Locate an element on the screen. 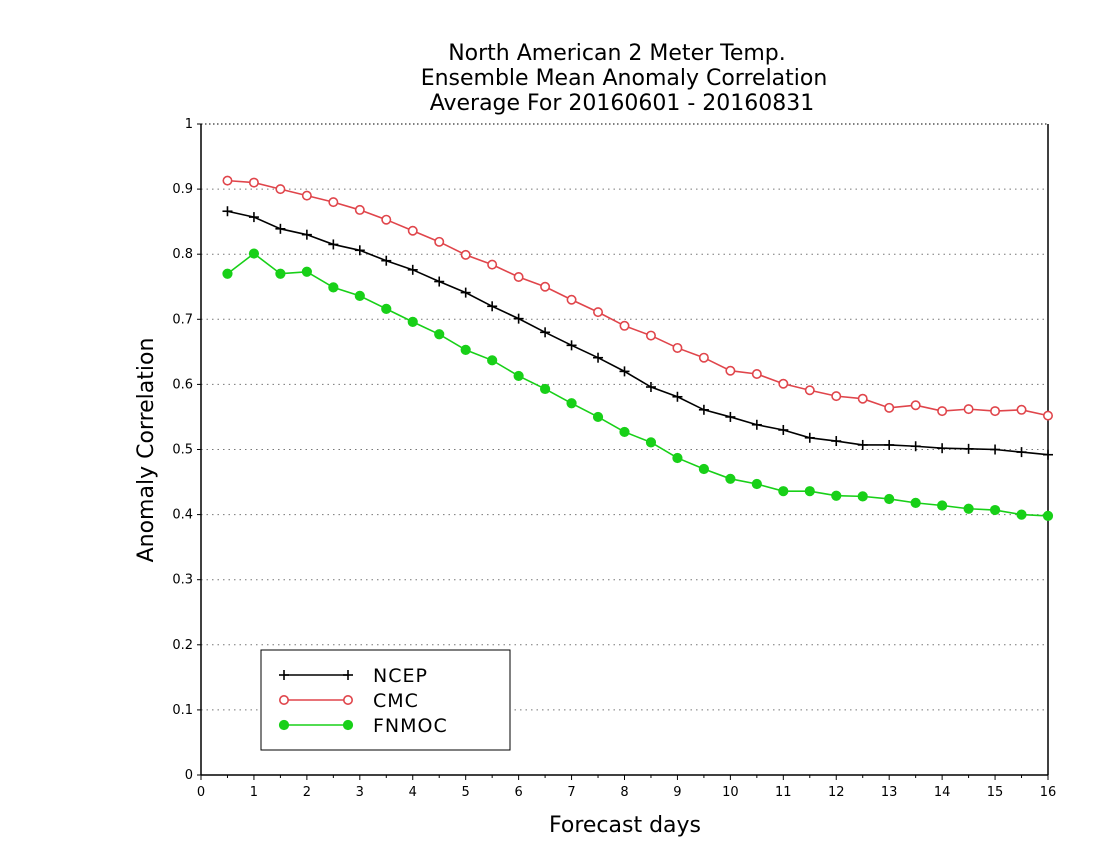 The image size is (1100, 850). x-tick-label: 2 is located at coordinates (307, 792).